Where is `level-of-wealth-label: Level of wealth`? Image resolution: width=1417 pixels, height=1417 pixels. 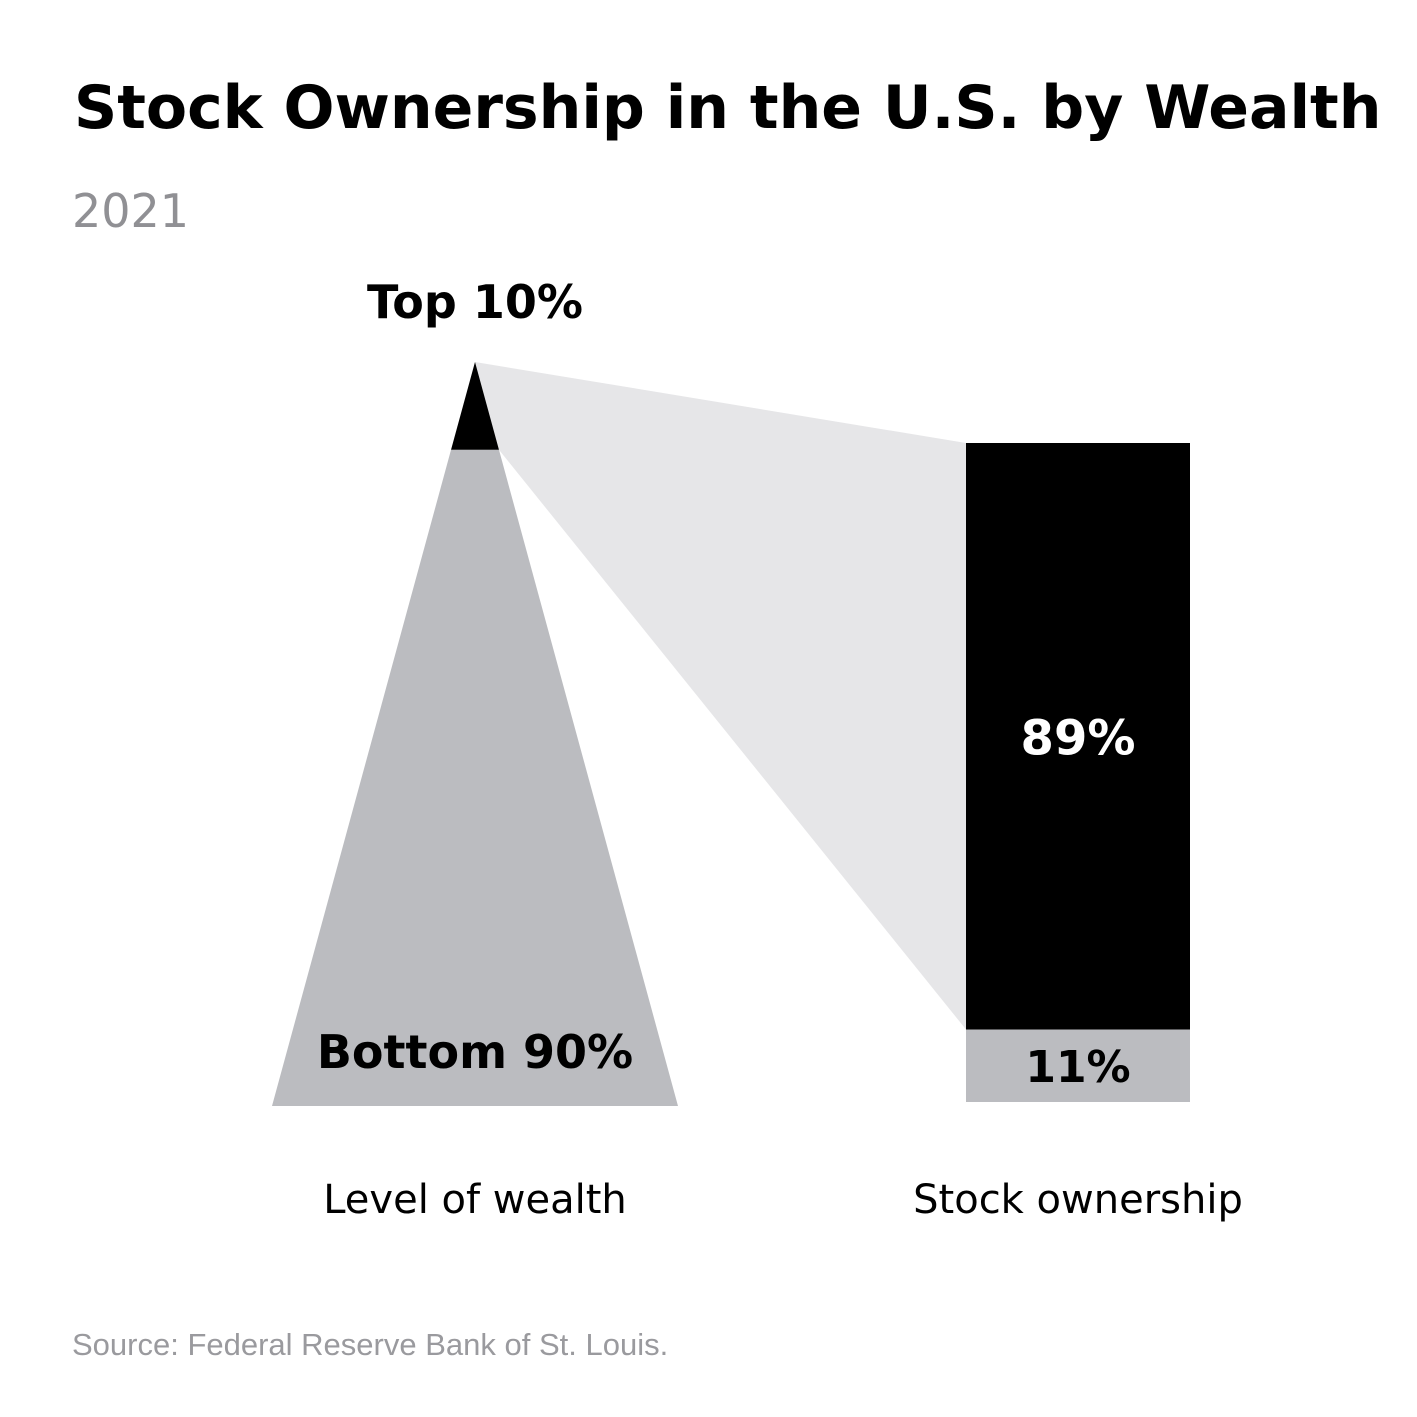
level-of-wealth-label: Level of wealth is located at coordinates (475, 1200).